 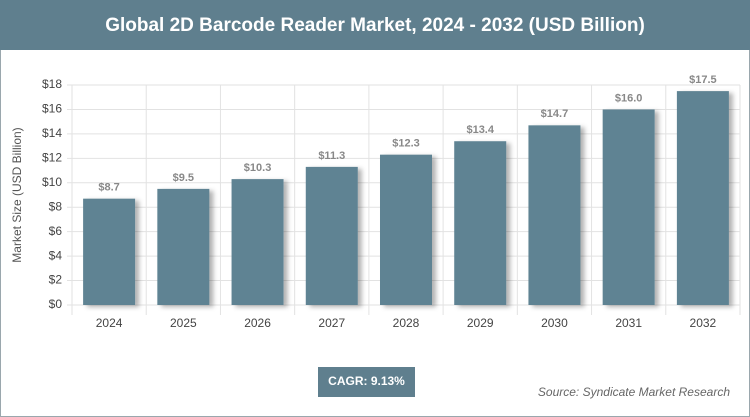 I want to click on y-tick-label: $4, so click(x=56, y=255).